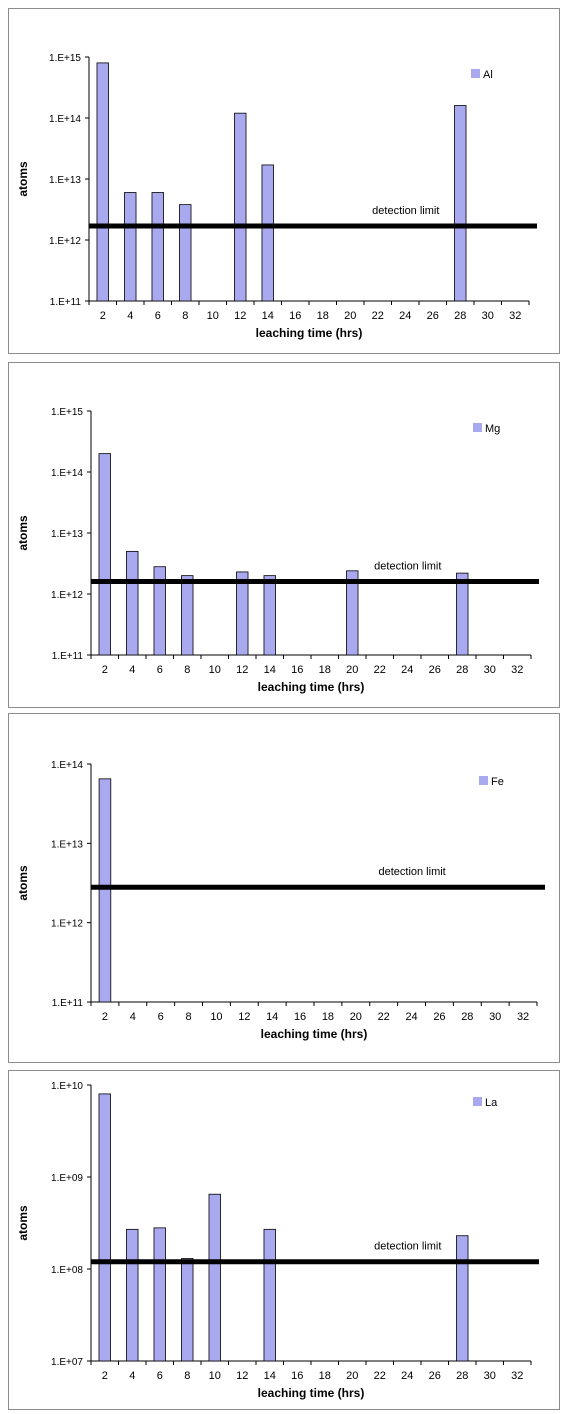 This screenshot has width=568, height=1414. What do you see at coordinates (67, 473) in the screenshot?
I see `y-tick-label: 1.E+14` at bounding box center [67, 473].